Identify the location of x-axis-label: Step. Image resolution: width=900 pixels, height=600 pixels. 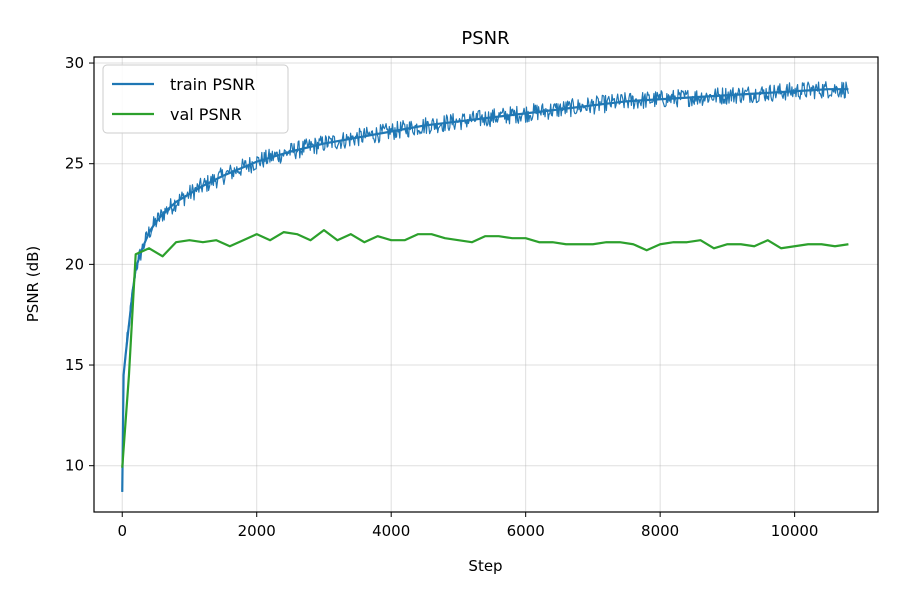
(485, 566).